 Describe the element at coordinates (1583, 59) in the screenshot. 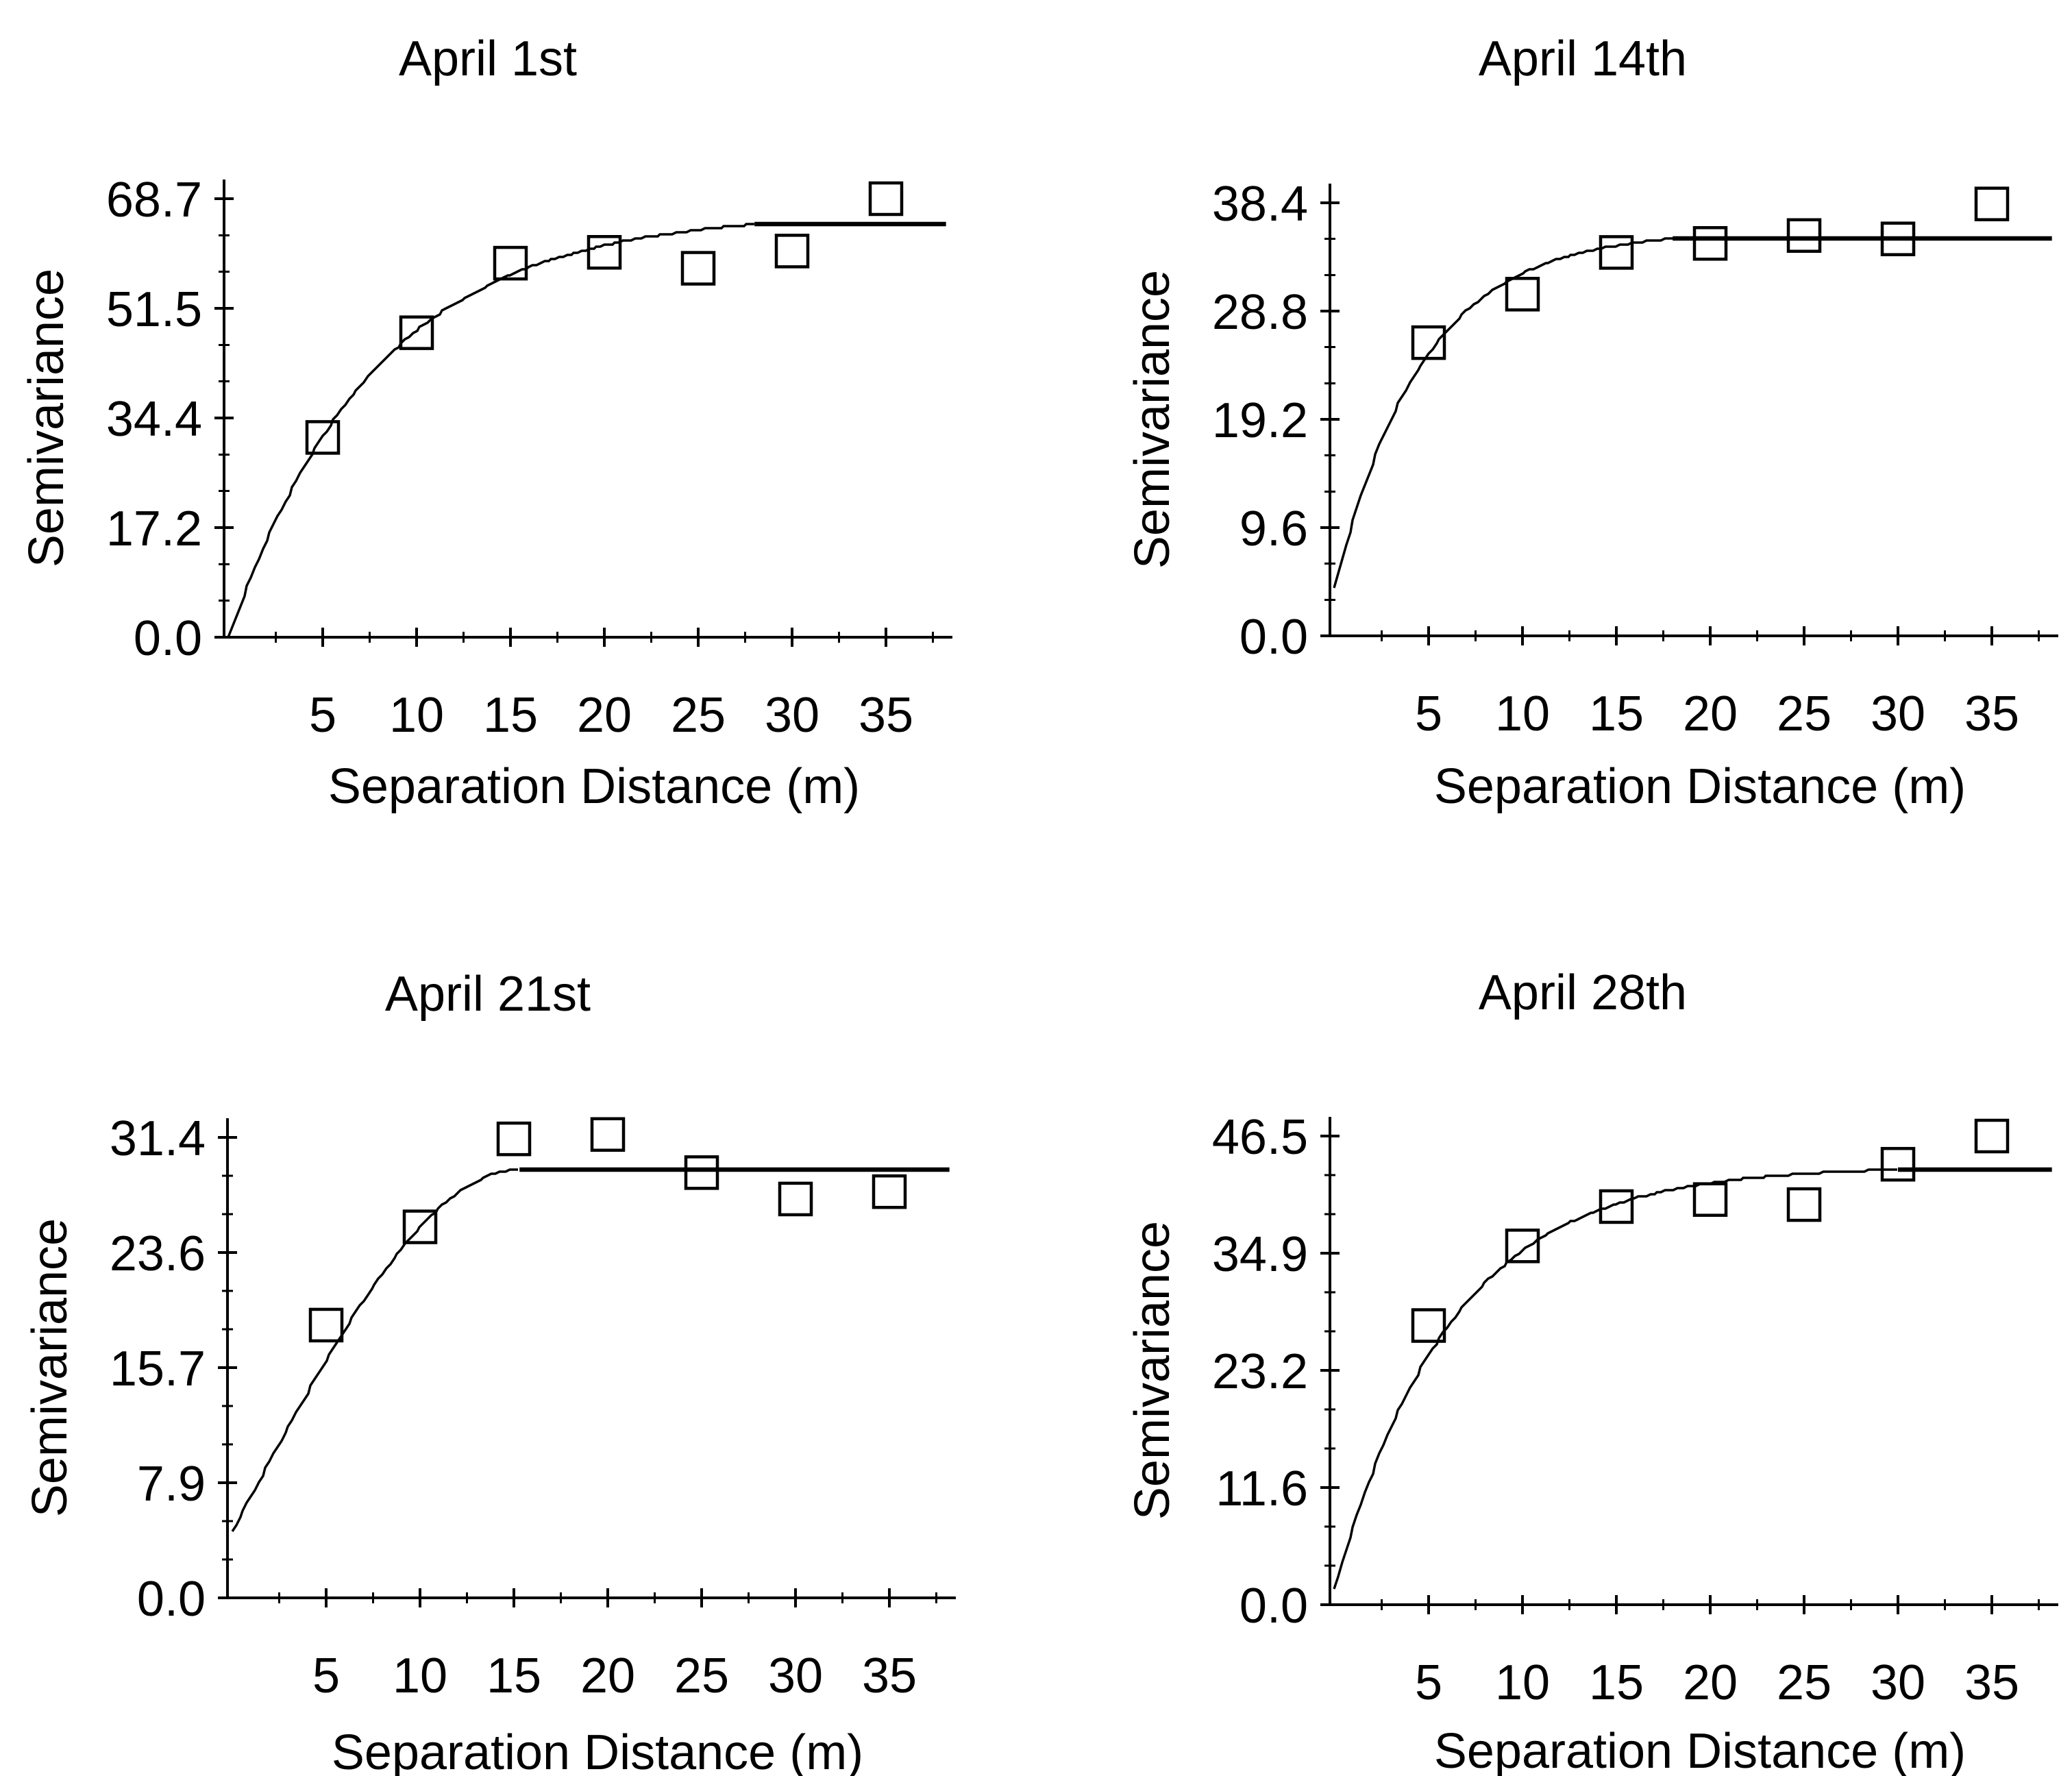

I see `chart-title: April 14th` at that location.